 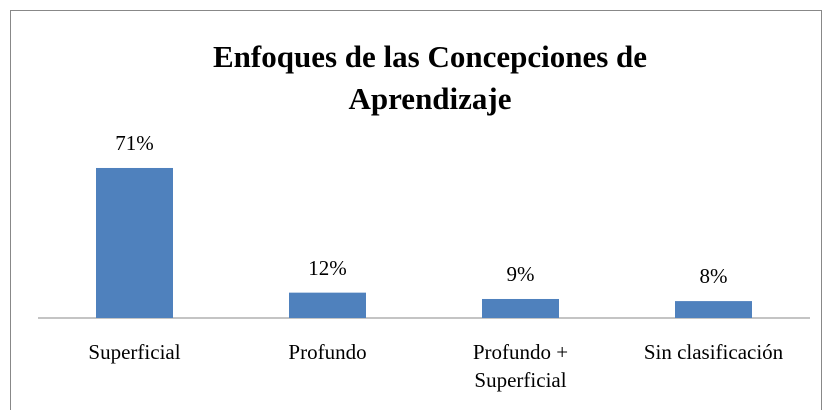 I want to click on x-tick-label: Profundo, so click(x=327, y=352).